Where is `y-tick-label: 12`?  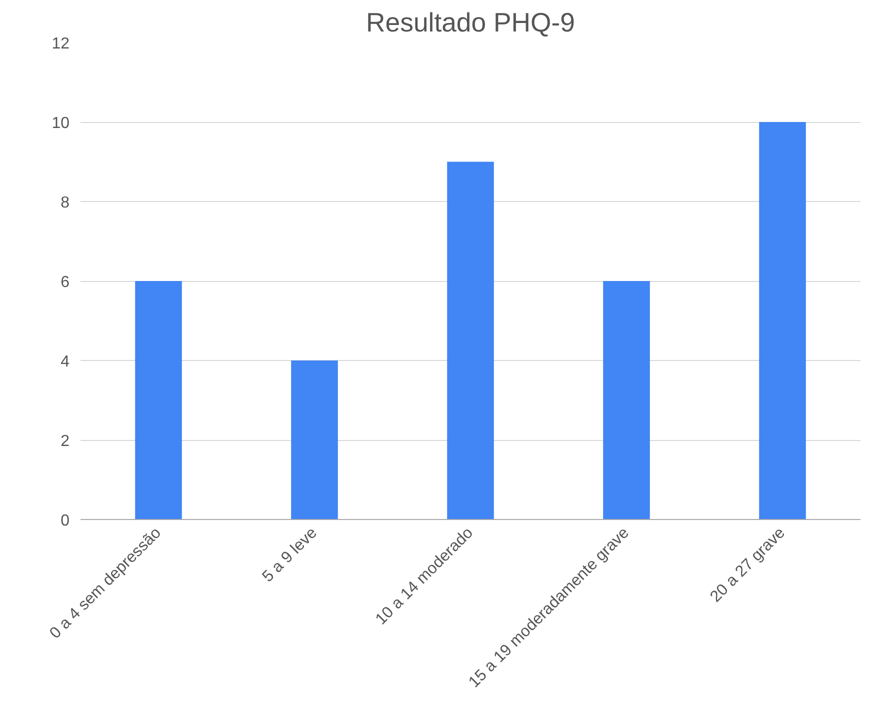
y-tick-label: 12 is located at coordinates (61, 44).